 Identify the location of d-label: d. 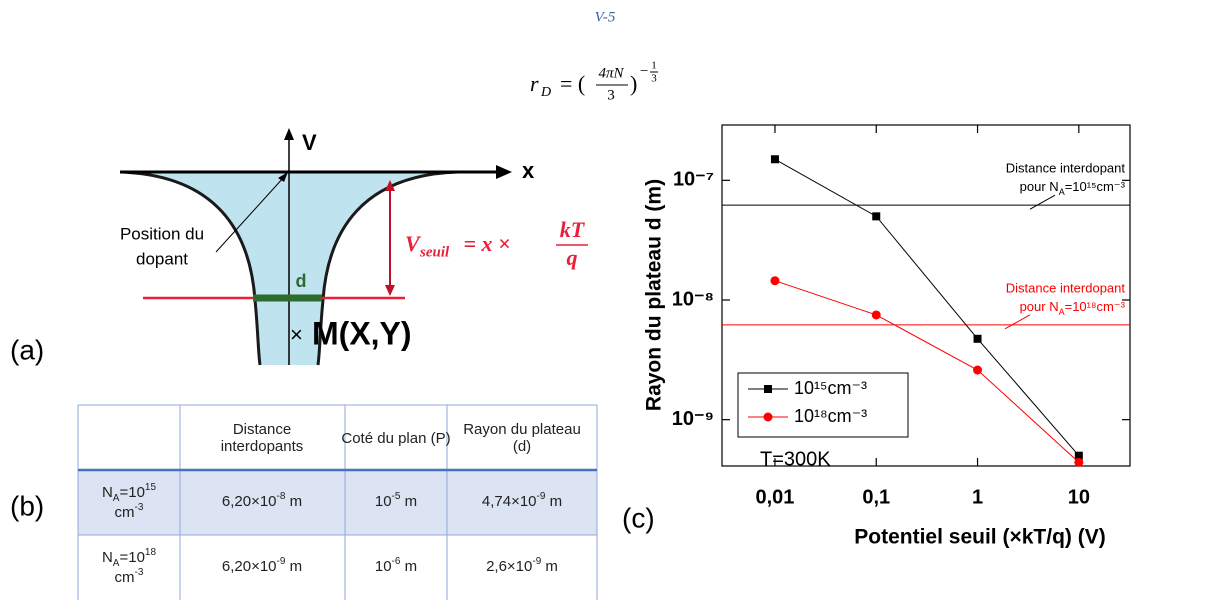
(301, 281).